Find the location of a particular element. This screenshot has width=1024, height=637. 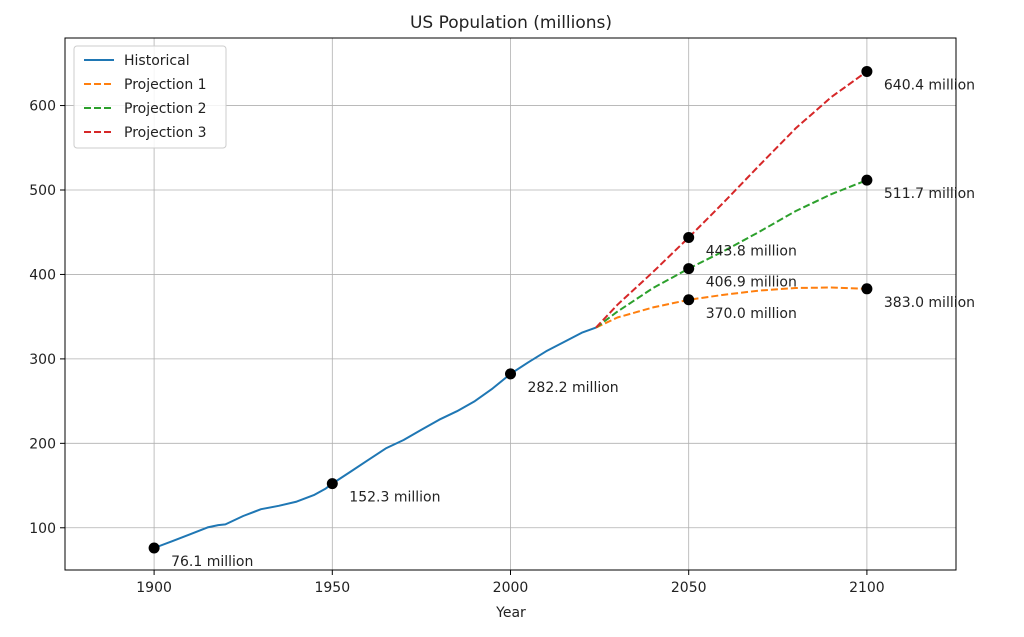

x-axis-label: Year is located at coordinates (510, 613).